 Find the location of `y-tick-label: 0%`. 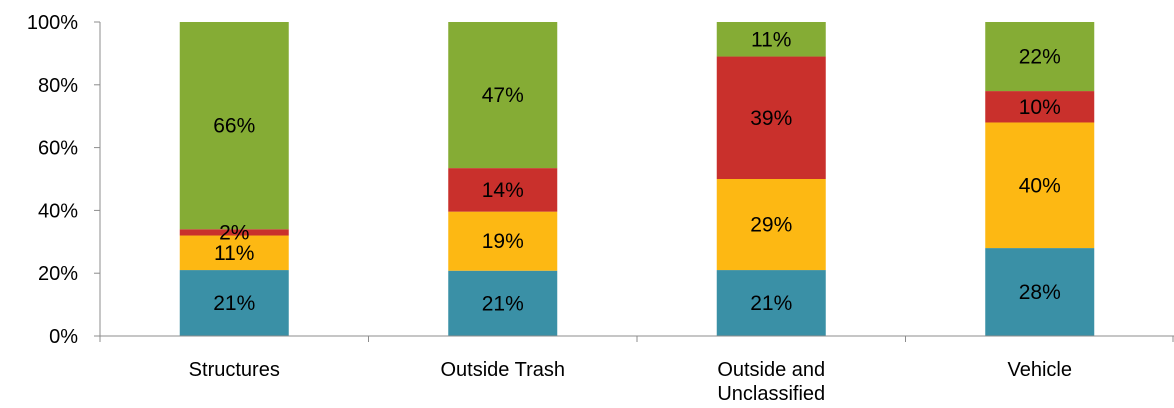

y-tick-label: 0% is located at coordinates (63, 337).